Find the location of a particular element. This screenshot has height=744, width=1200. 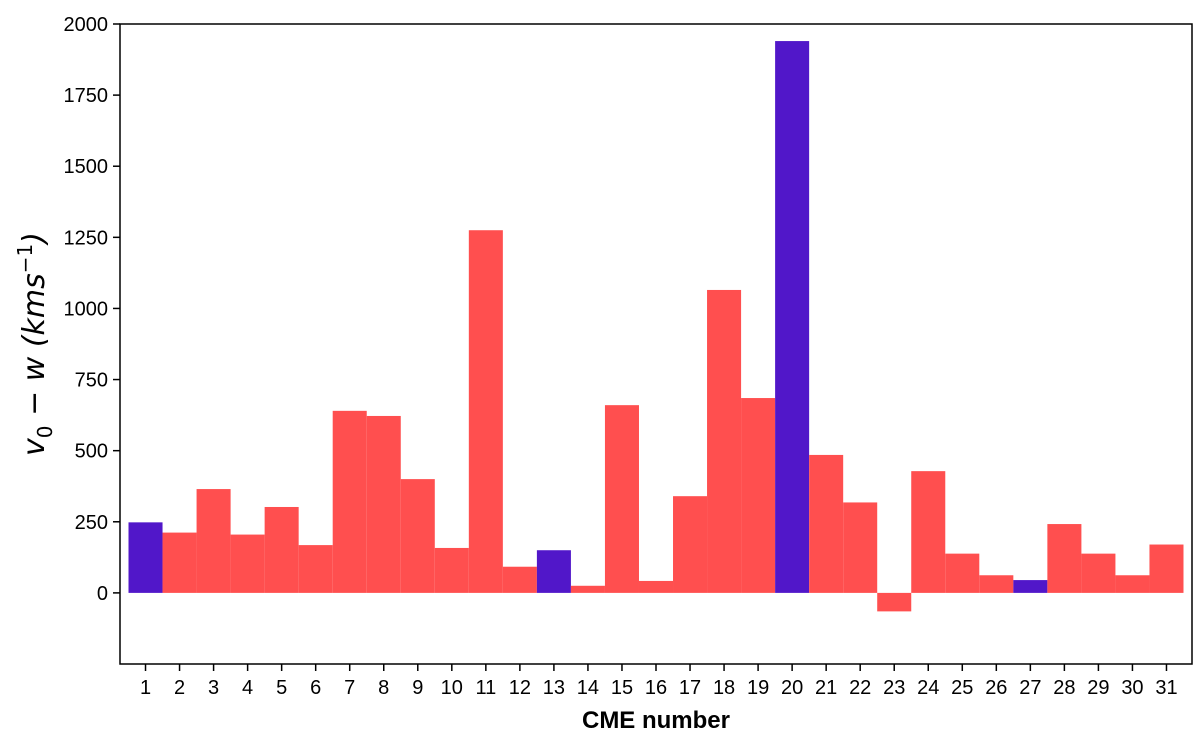

x-tick-label: 3 is located at coordinates (213, 688).